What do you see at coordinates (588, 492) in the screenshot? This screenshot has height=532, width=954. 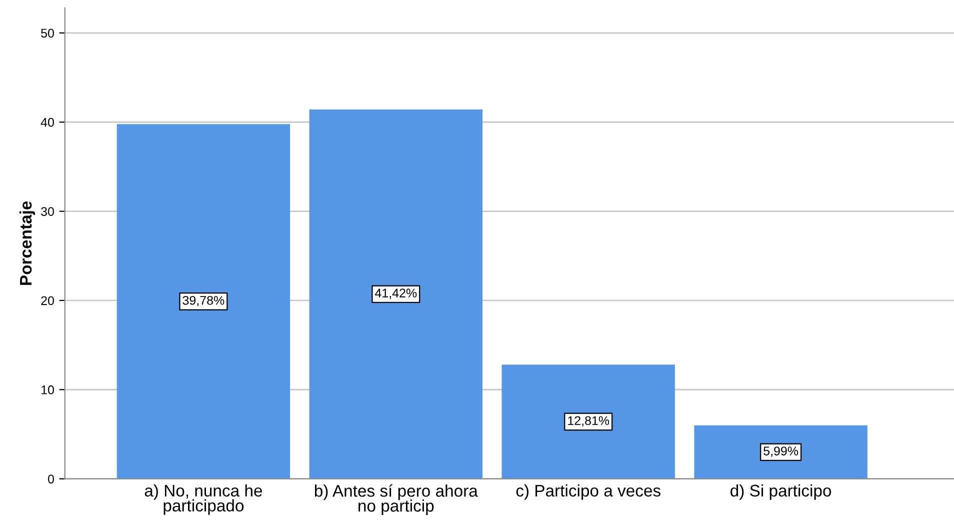 I see `x-tick-label: c) Participo a veces` at bounding box center [588, 492].